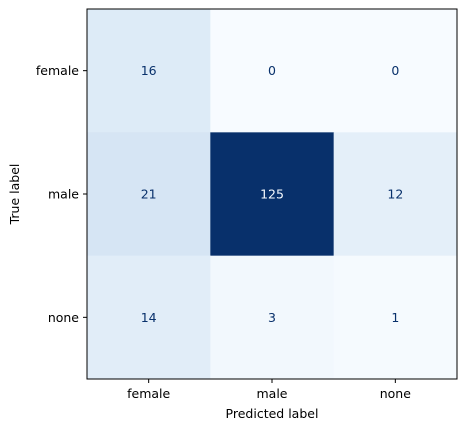  I want to click on cell-value-label: 12, so click(395, 194).